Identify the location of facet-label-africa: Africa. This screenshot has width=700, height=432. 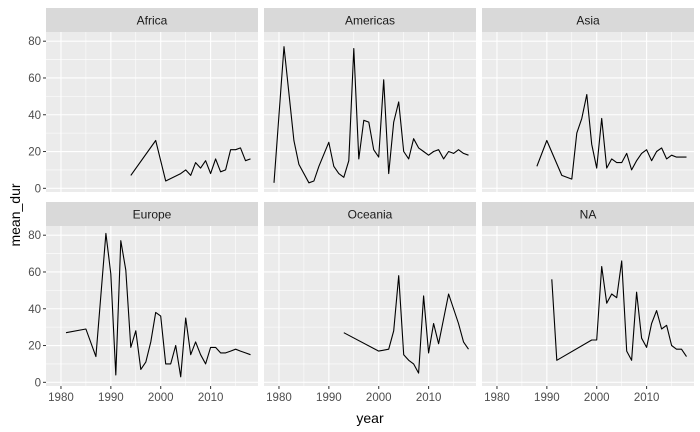
(152, 21).